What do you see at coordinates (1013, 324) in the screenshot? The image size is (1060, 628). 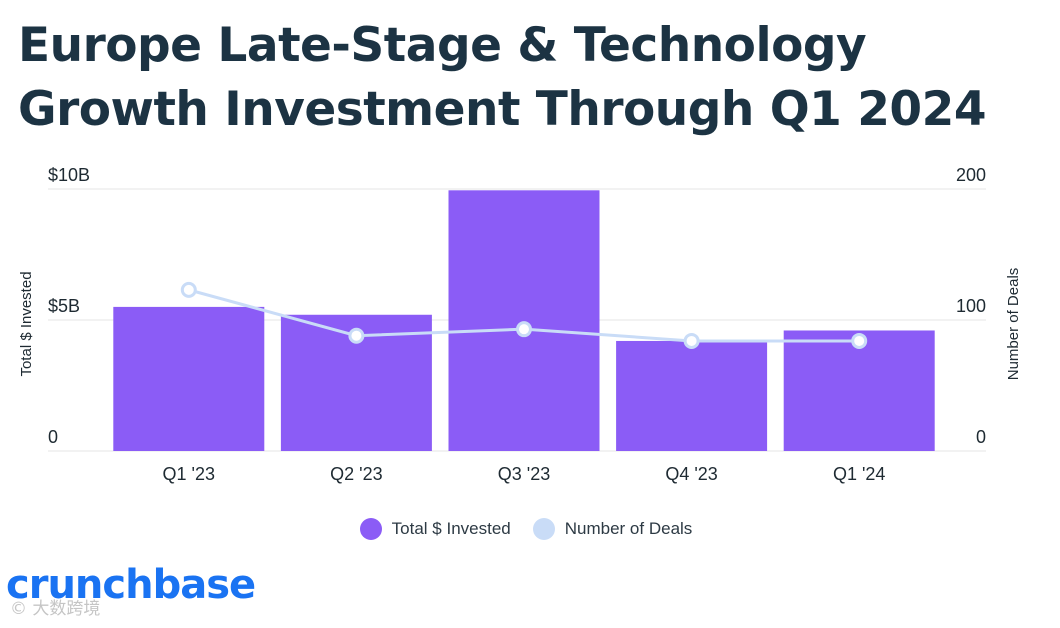 I see `y-right-axis-title: Number of Deals` at bounding box center [1013, 324].